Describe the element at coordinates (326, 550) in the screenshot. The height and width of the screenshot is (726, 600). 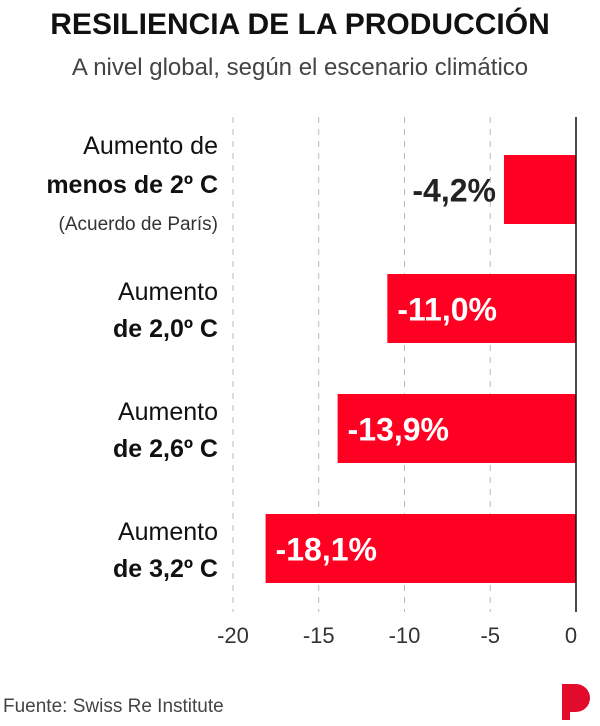
I see `data-label: -18,1%` at that location.